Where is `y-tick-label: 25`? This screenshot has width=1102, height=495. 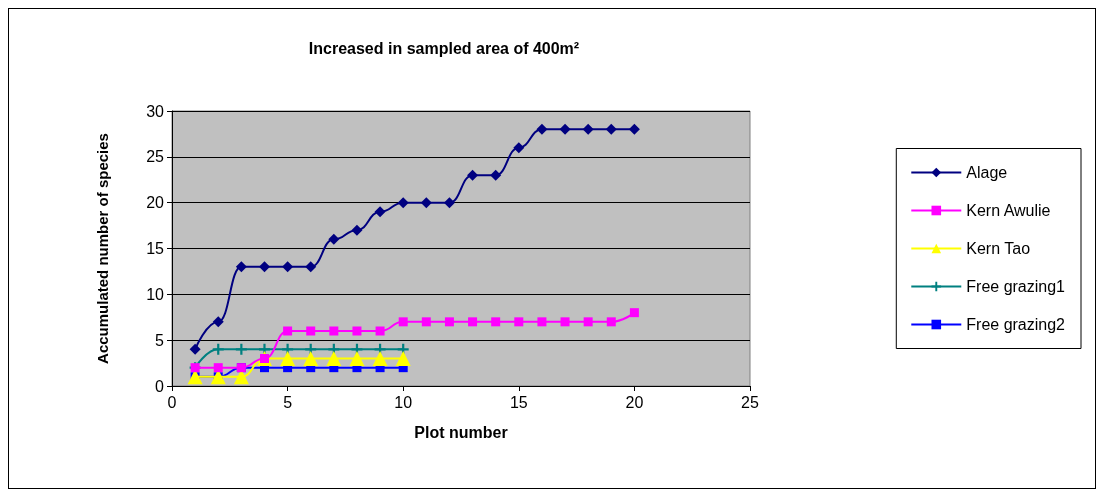
y-tick-label: 25 is located at coordinates (155, 157).